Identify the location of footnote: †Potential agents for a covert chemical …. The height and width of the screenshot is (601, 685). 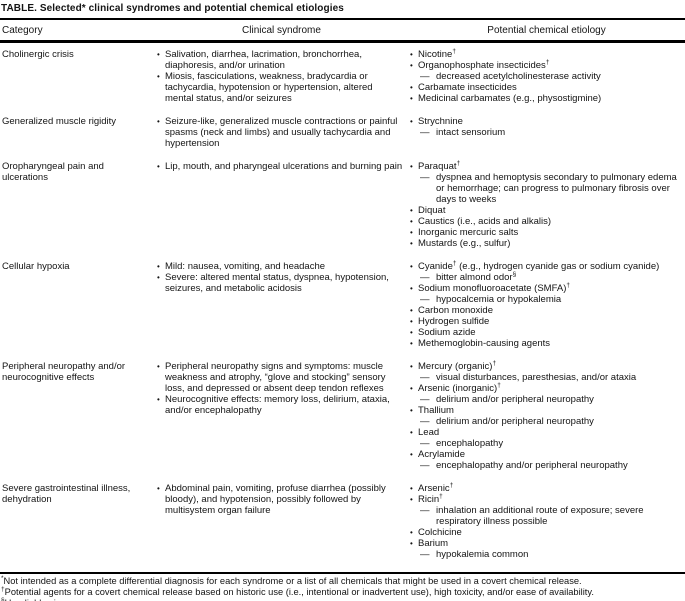
(342, 592).